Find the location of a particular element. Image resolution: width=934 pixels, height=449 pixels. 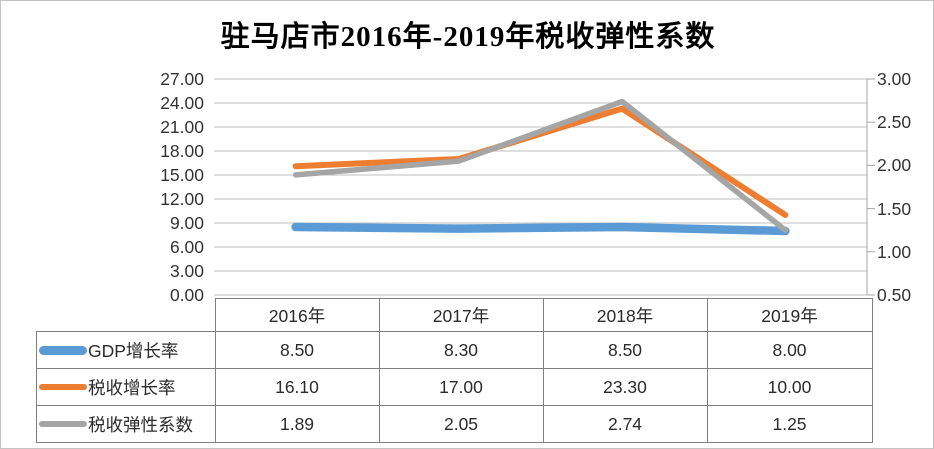

series-label-cell: GDP增长率 is located at coordinates (126, 350).